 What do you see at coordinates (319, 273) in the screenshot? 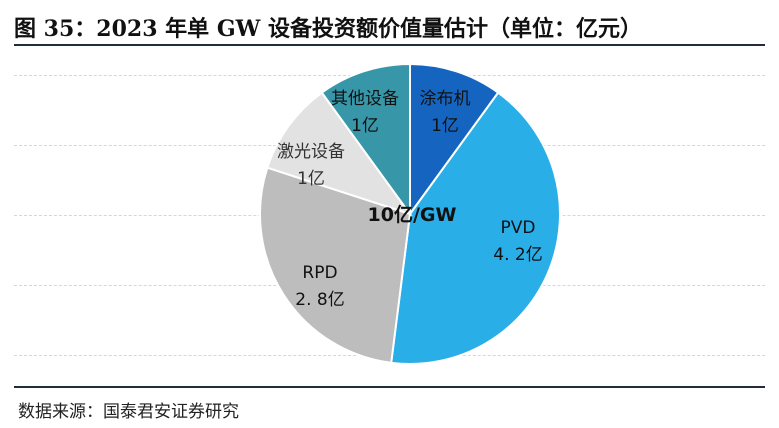
I see `slice-name-label: RPD` at bounding box center [319, 273].